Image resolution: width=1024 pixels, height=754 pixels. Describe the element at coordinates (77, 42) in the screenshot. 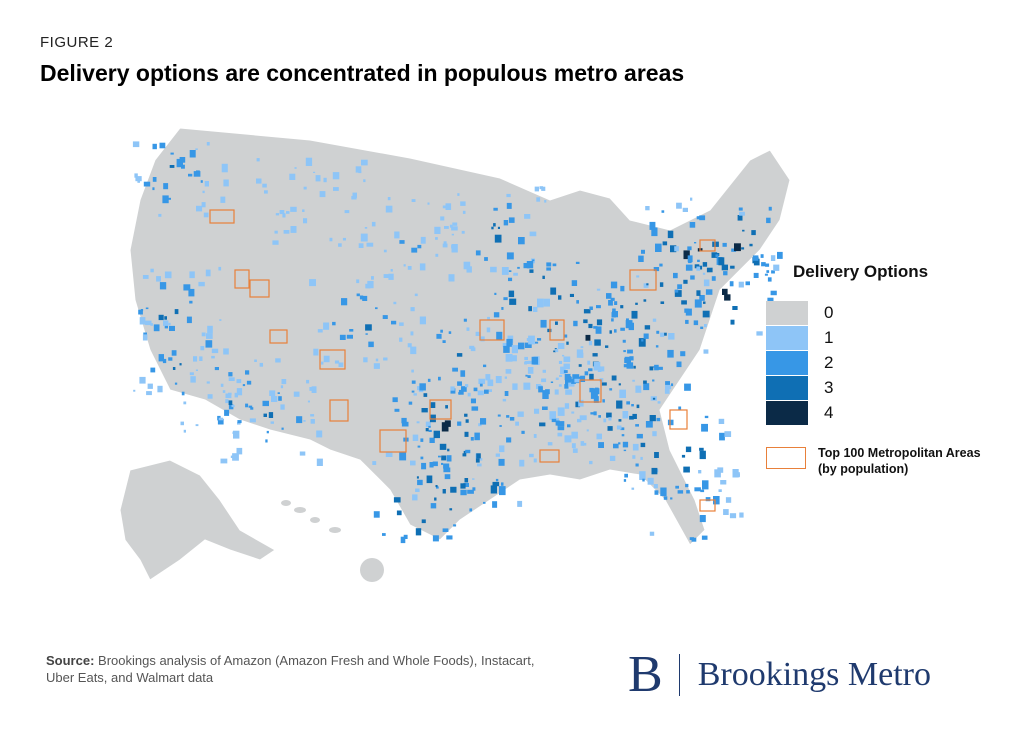

I see `figure-label: FIGURE 2` at that location.